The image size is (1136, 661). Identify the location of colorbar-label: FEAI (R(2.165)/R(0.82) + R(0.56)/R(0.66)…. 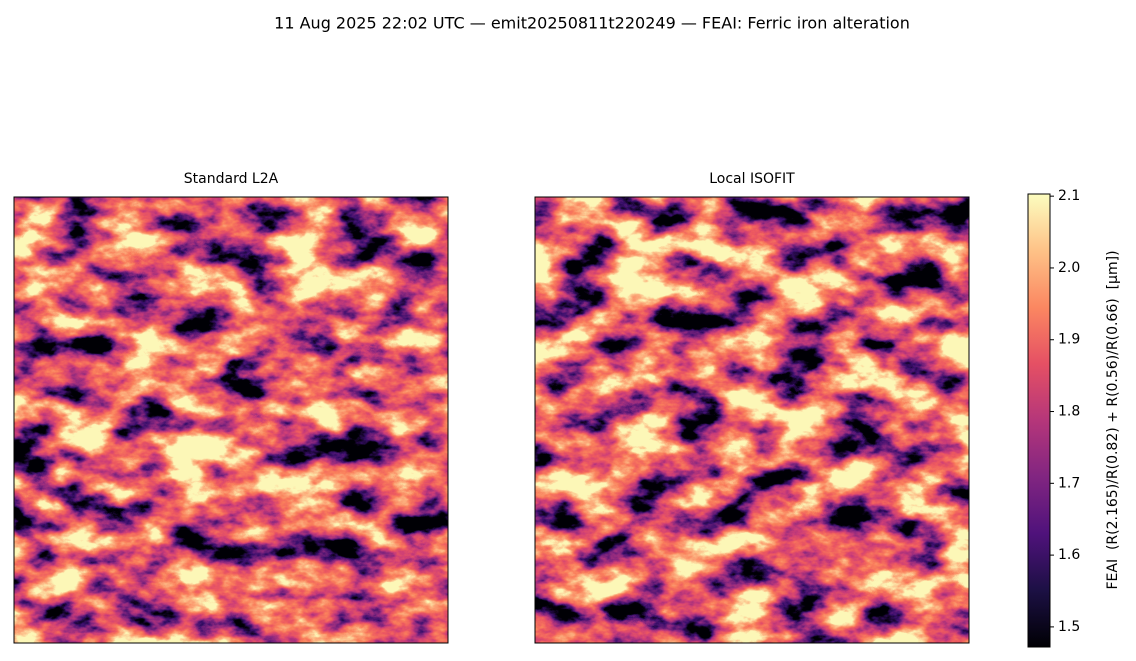
(1113, 419).